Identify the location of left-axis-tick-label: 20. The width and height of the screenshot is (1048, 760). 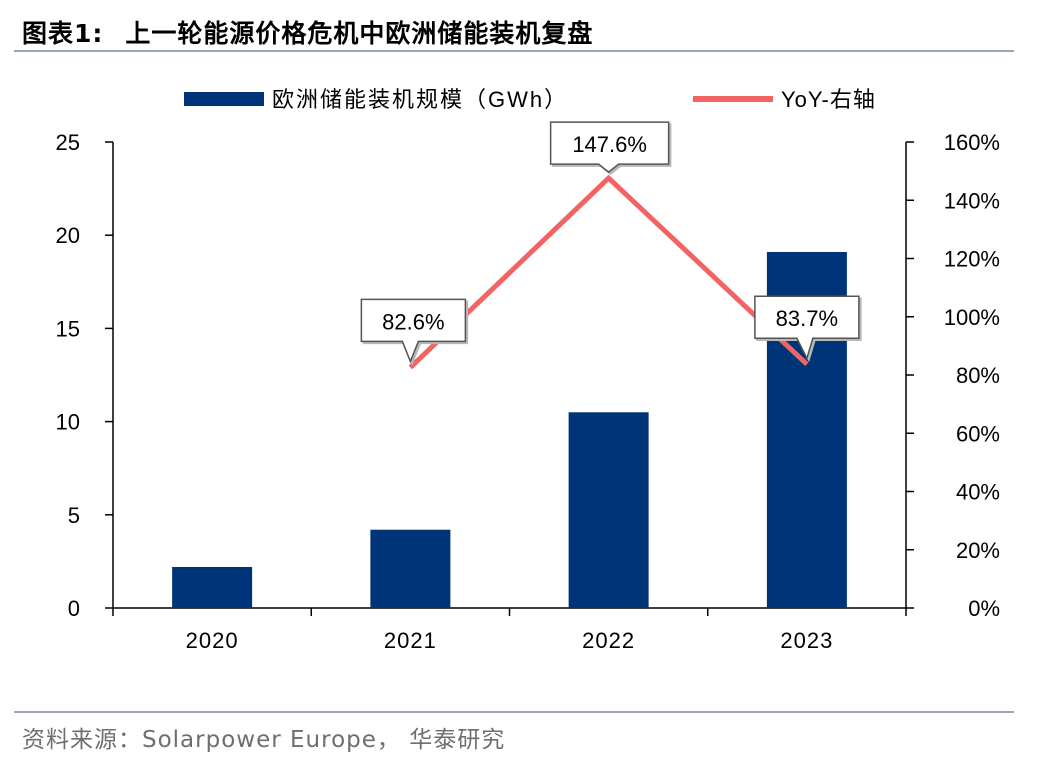
(68, 235).